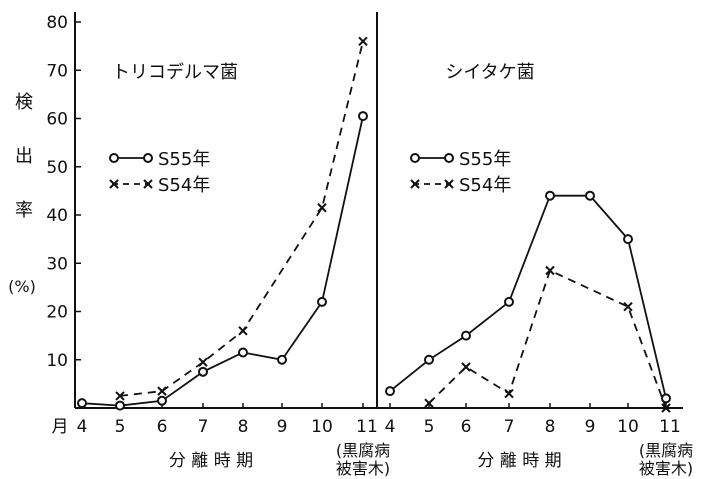 This screenshot has width=707, height=479. I want to click on y-tick-label: 40, so click(57, 216).